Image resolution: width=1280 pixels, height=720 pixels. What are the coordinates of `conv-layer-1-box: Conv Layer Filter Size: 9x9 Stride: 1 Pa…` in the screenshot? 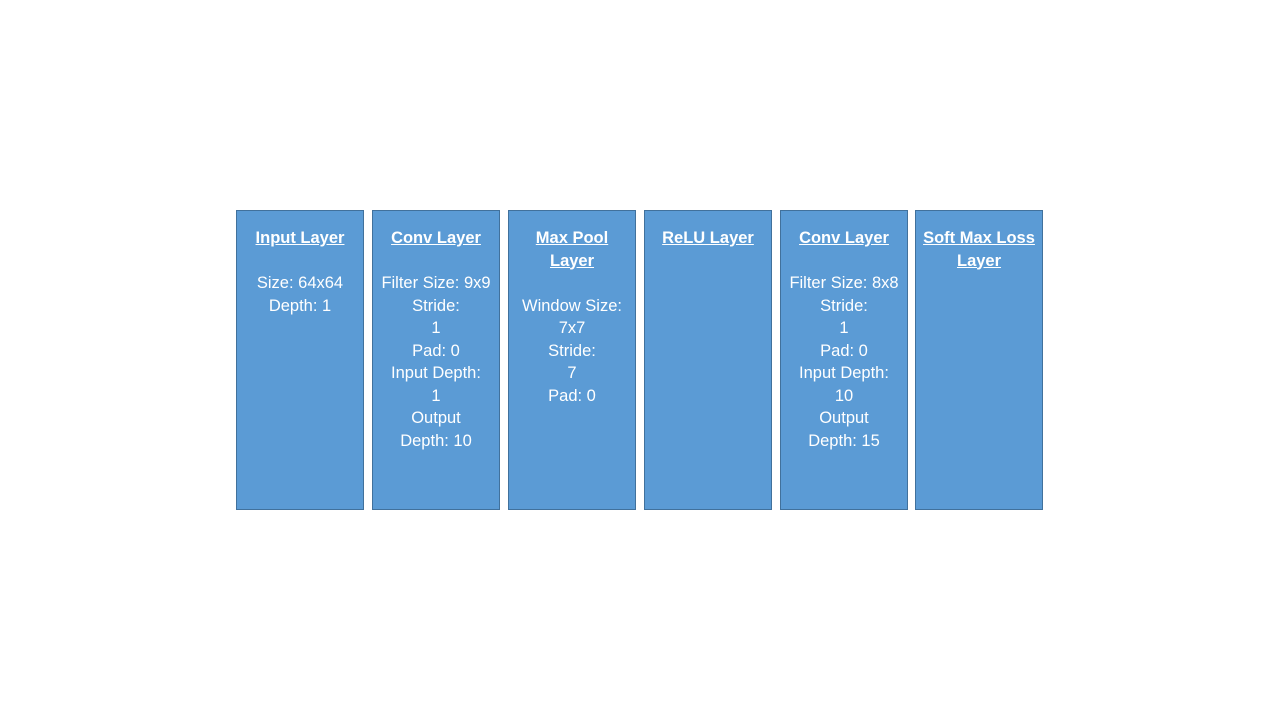 It's located at (436, 360).